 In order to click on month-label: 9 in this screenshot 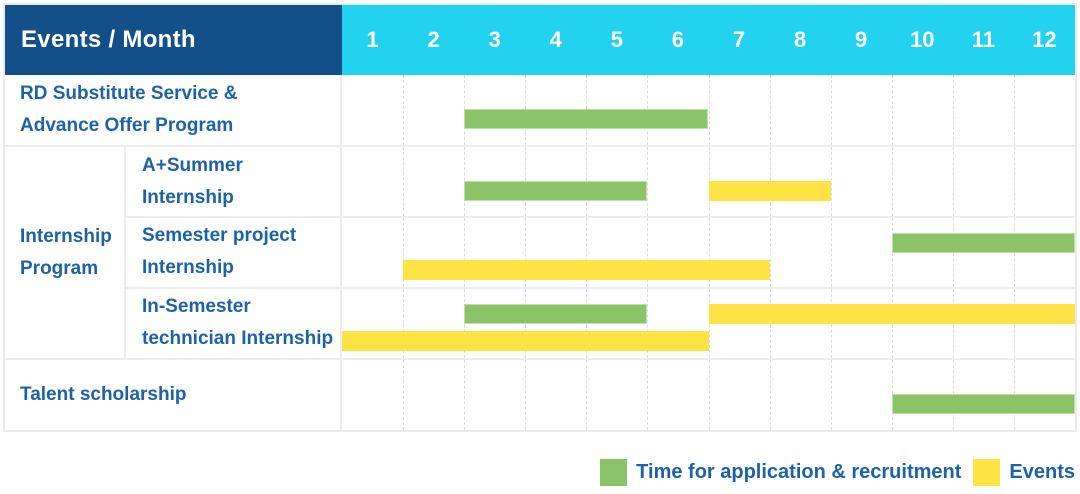, I will do `click(861, 39)`.